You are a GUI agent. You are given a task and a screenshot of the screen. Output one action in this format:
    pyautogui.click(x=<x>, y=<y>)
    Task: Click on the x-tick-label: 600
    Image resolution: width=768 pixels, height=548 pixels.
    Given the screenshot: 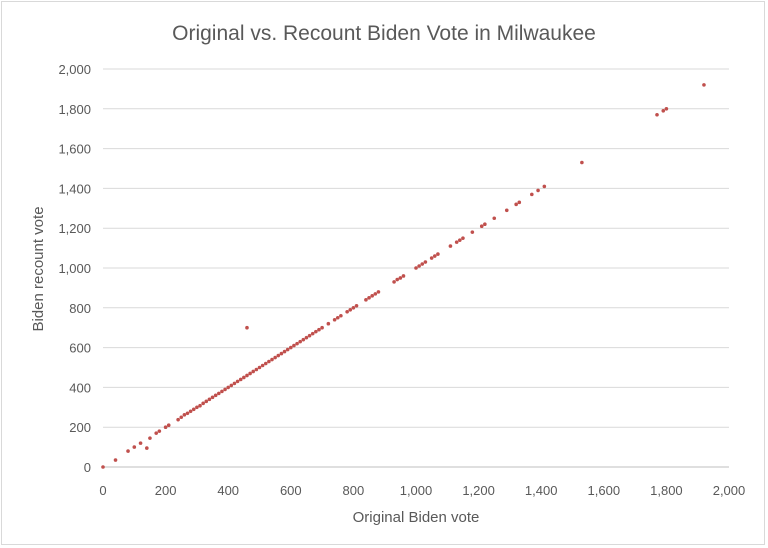 What is the action you would take?
    pyautogui.click(x=291, y=490)
    